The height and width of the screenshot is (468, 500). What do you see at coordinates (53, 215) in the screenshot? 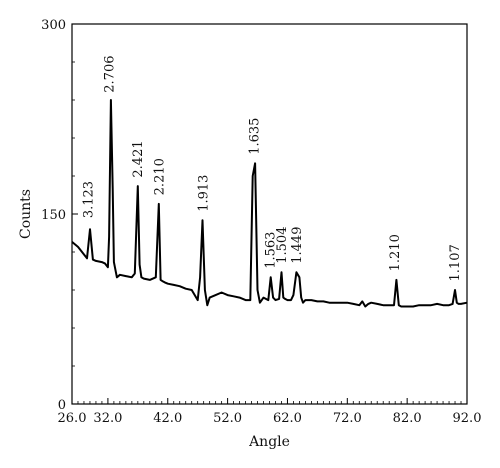
I see `y-tick-label: 150` at bounding box center [53, 215].